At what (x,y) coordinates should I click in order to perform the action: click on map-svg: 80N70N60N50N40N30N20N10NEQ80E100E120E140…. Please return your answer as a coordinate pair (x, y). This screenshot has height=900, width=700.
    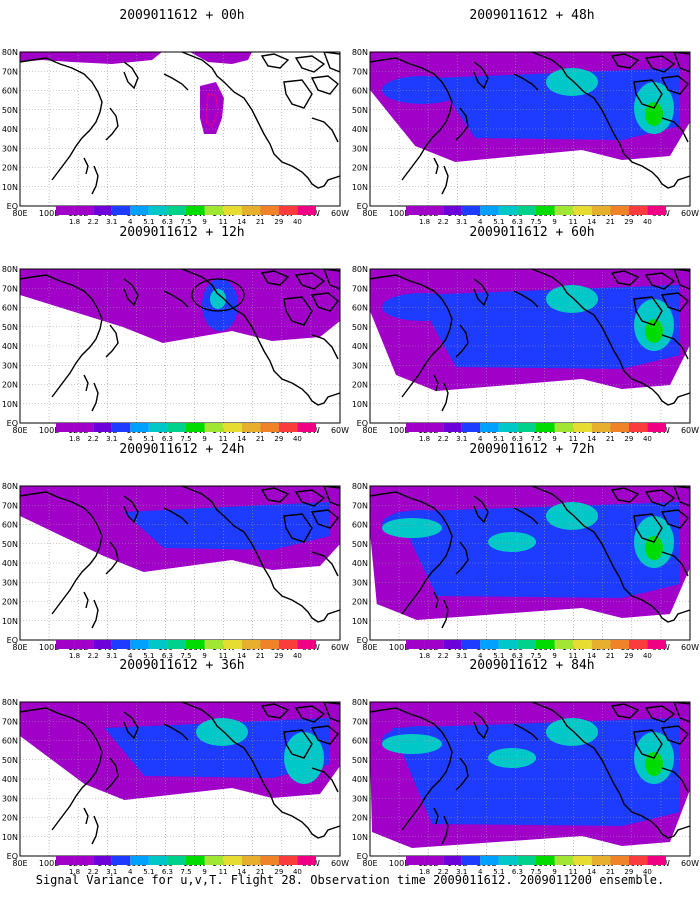
    Looking at the image, I should click on (175, 783).